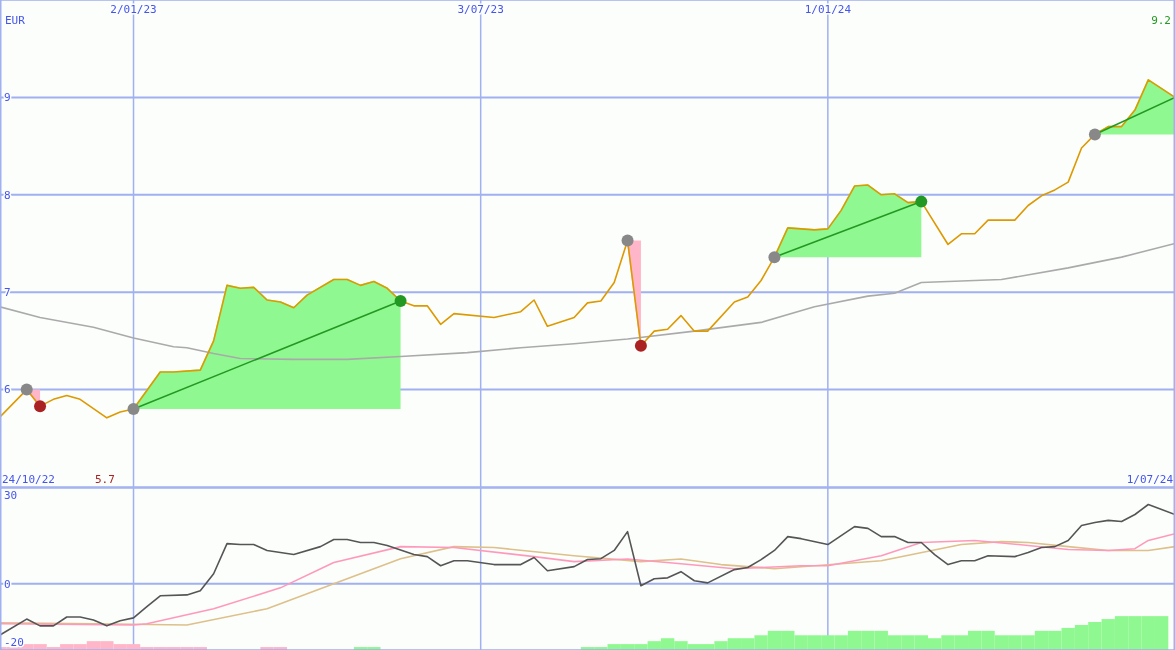 The image size is (1175, 650). I want to click on y-tick-label: 7, so click(7, 293).